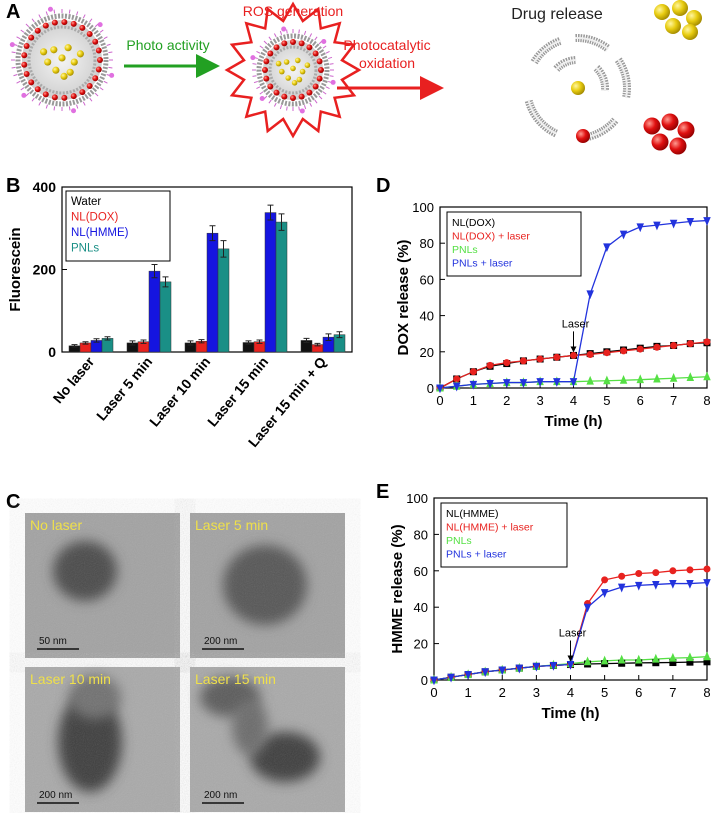  Describe the element at coordinates (403, 298) in the screenshot. I see `y-axis-label: DOX release (%)` at that location.